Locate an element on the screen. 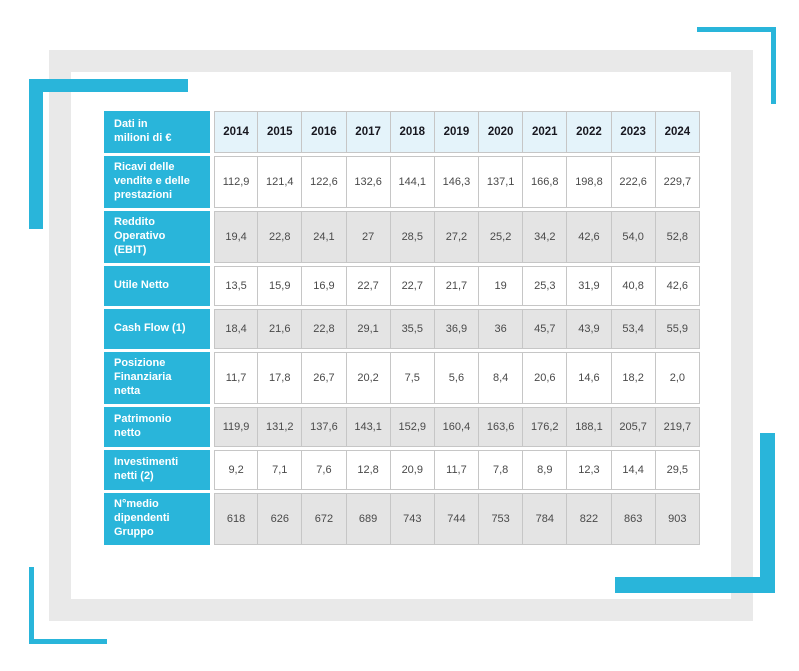 This screenshot has width=799, height=671. year-header: 2016 is located at coordinates (324, 132).